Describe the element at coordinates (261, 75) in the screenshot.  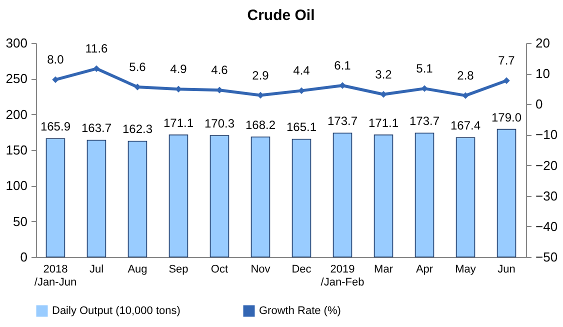
I see `data-label: 2.9` at that location.